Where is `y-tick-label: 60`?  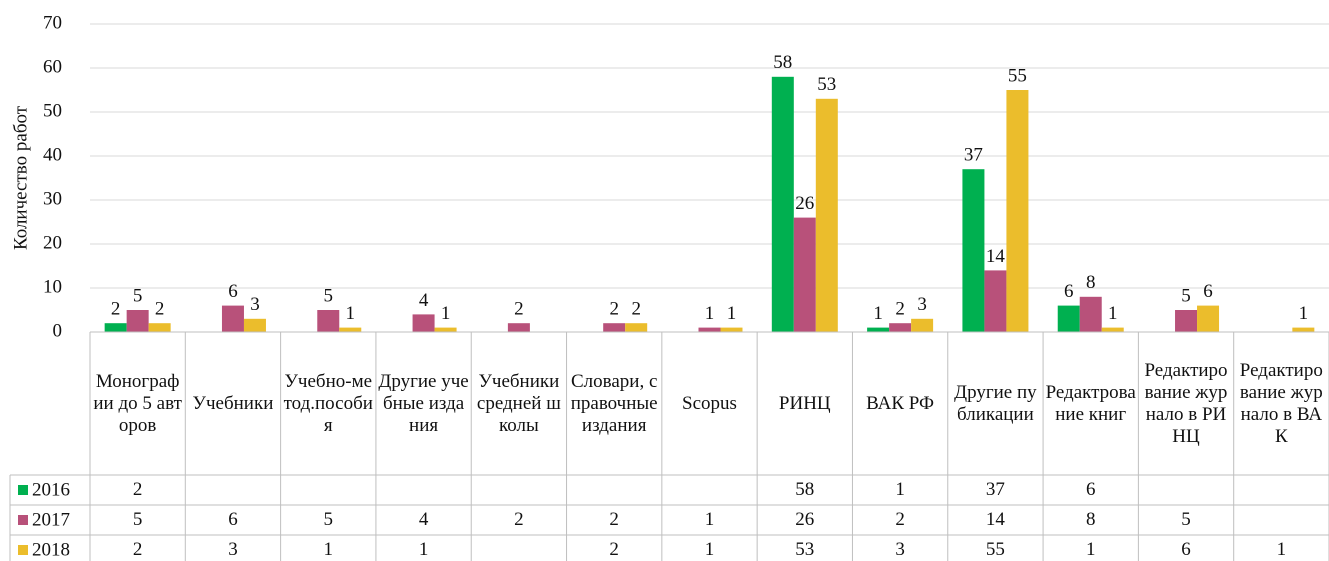
y-tick-label: 60 is located at coordinates (52, 66).